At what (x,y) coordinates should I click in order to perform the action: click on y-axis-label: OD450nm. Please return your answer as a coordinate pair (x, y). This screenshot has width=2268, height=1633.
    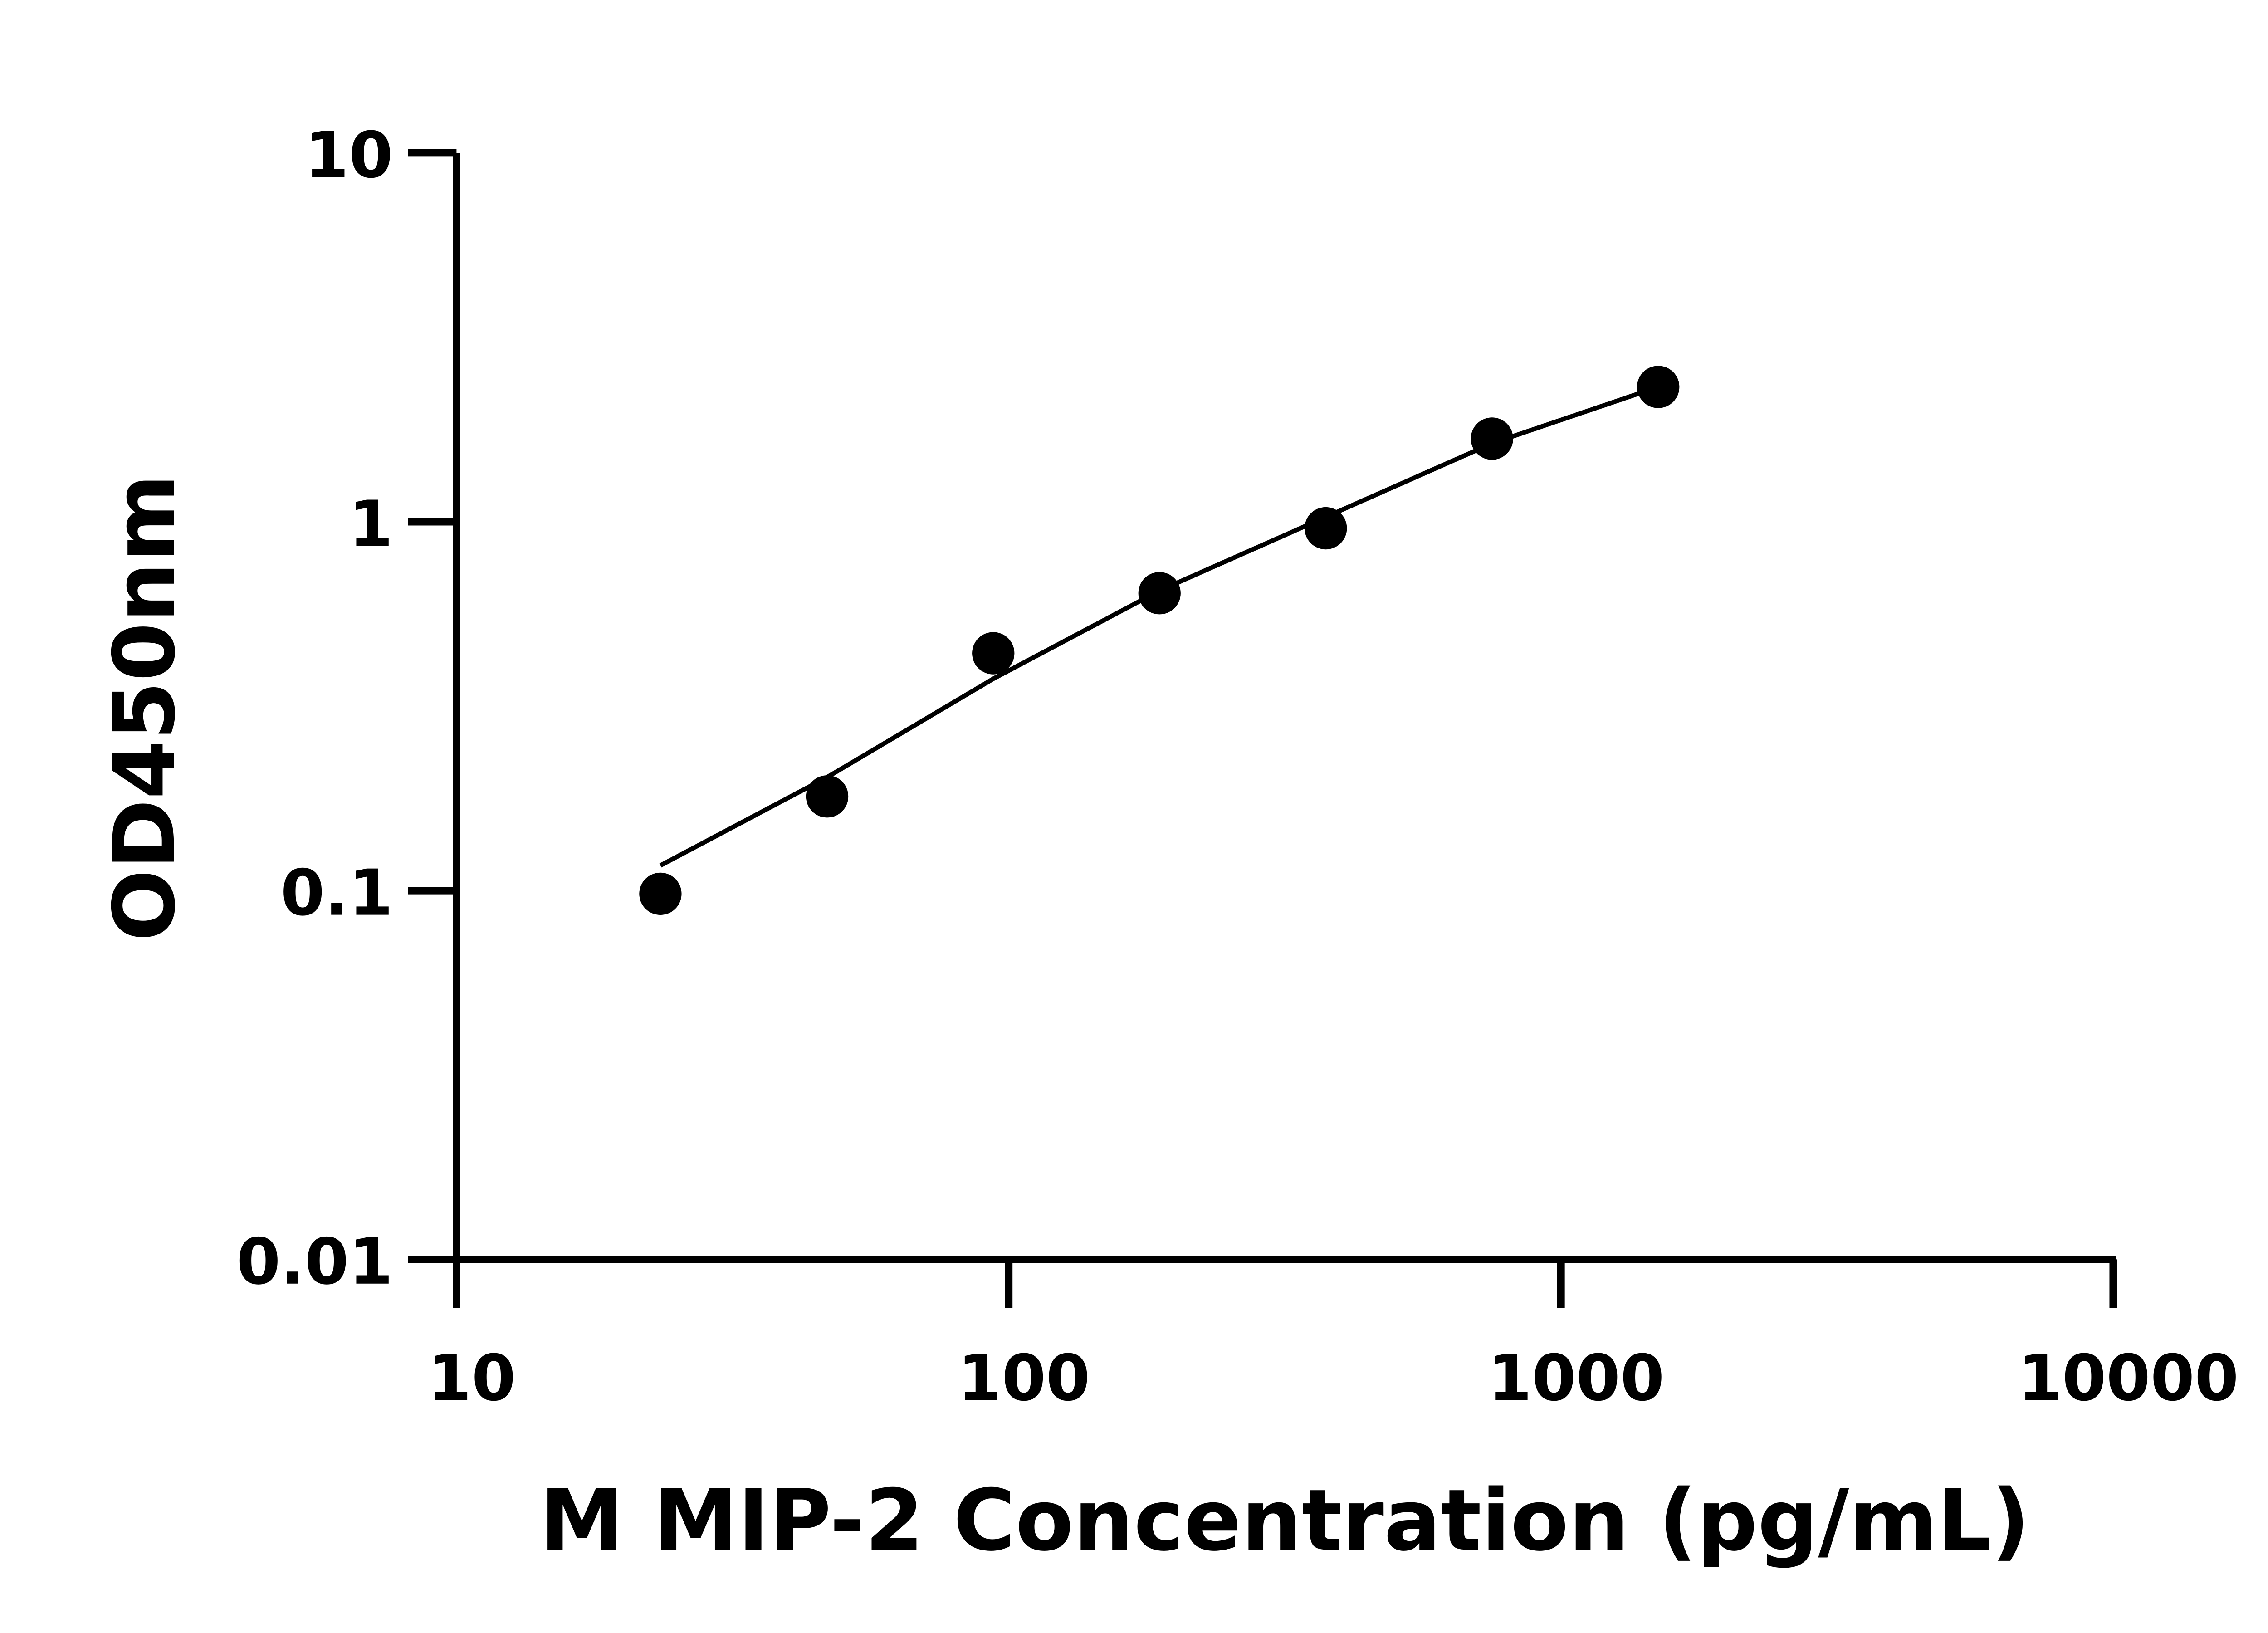
    Looking at the image, I should click on (145, 707).